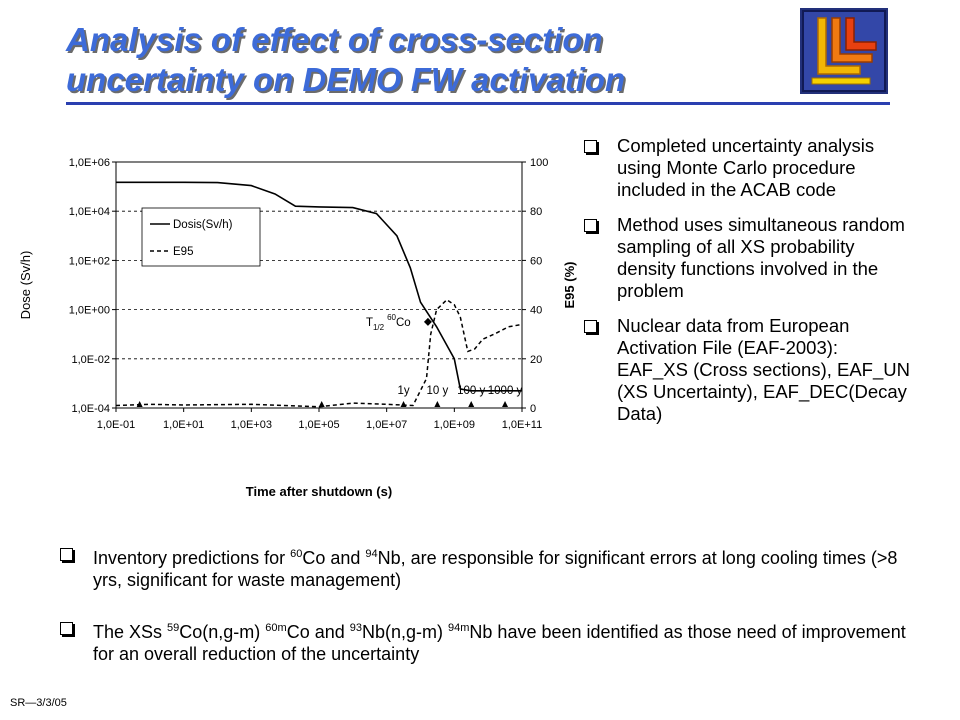  Describe the element at coordinates (386, 425) in the screenshot. I see `x-tick-label: 1,0E+07` at that location.